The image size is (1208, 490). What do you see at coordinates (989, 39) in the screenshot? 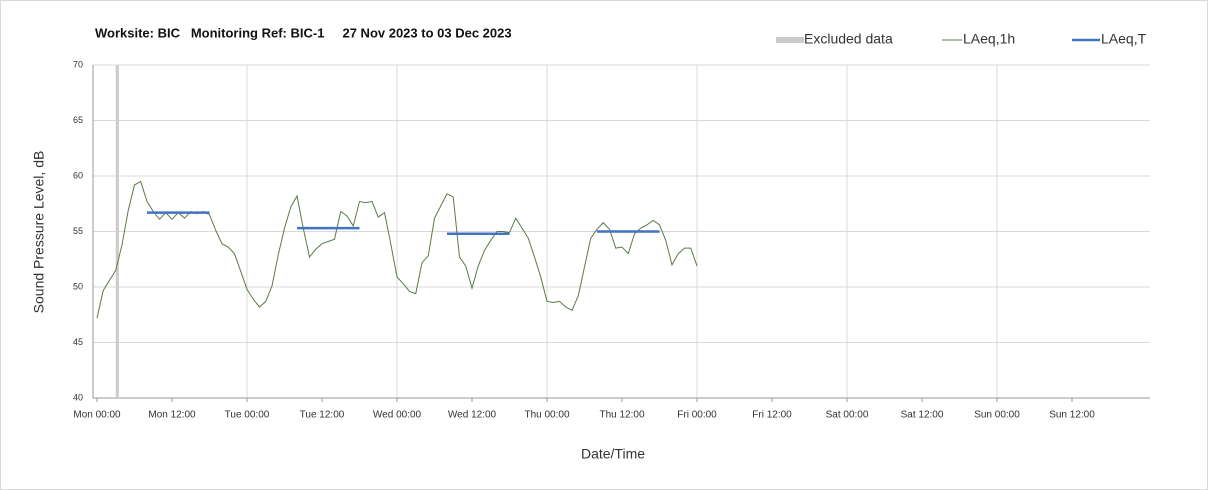
I see `legend-label: LAeq,1h` at bounding box center [989, 39].